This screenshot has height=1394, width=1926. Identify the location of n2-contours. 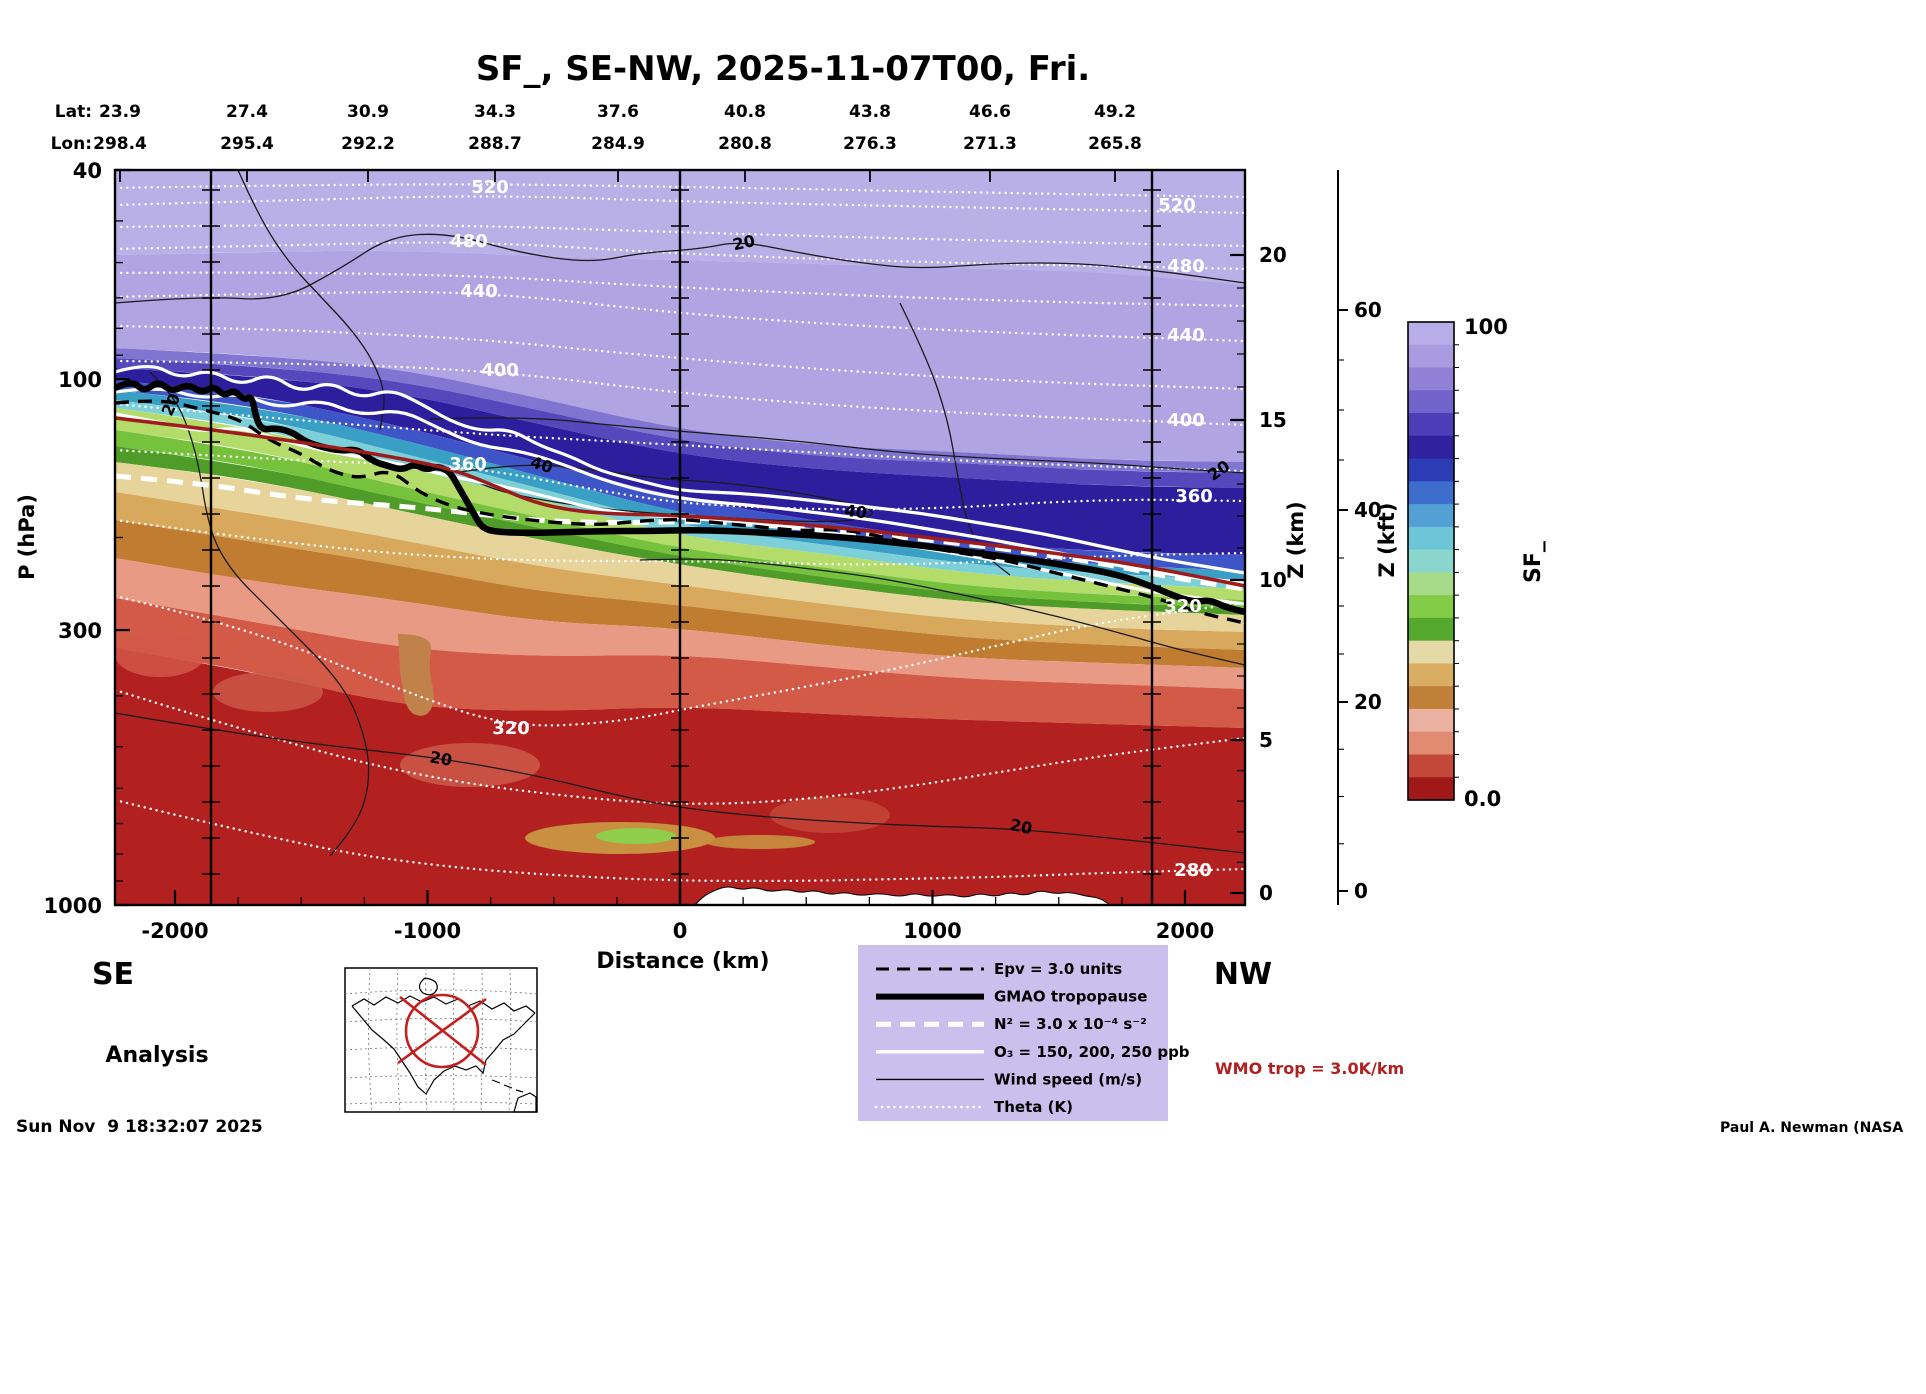
(680, 532).